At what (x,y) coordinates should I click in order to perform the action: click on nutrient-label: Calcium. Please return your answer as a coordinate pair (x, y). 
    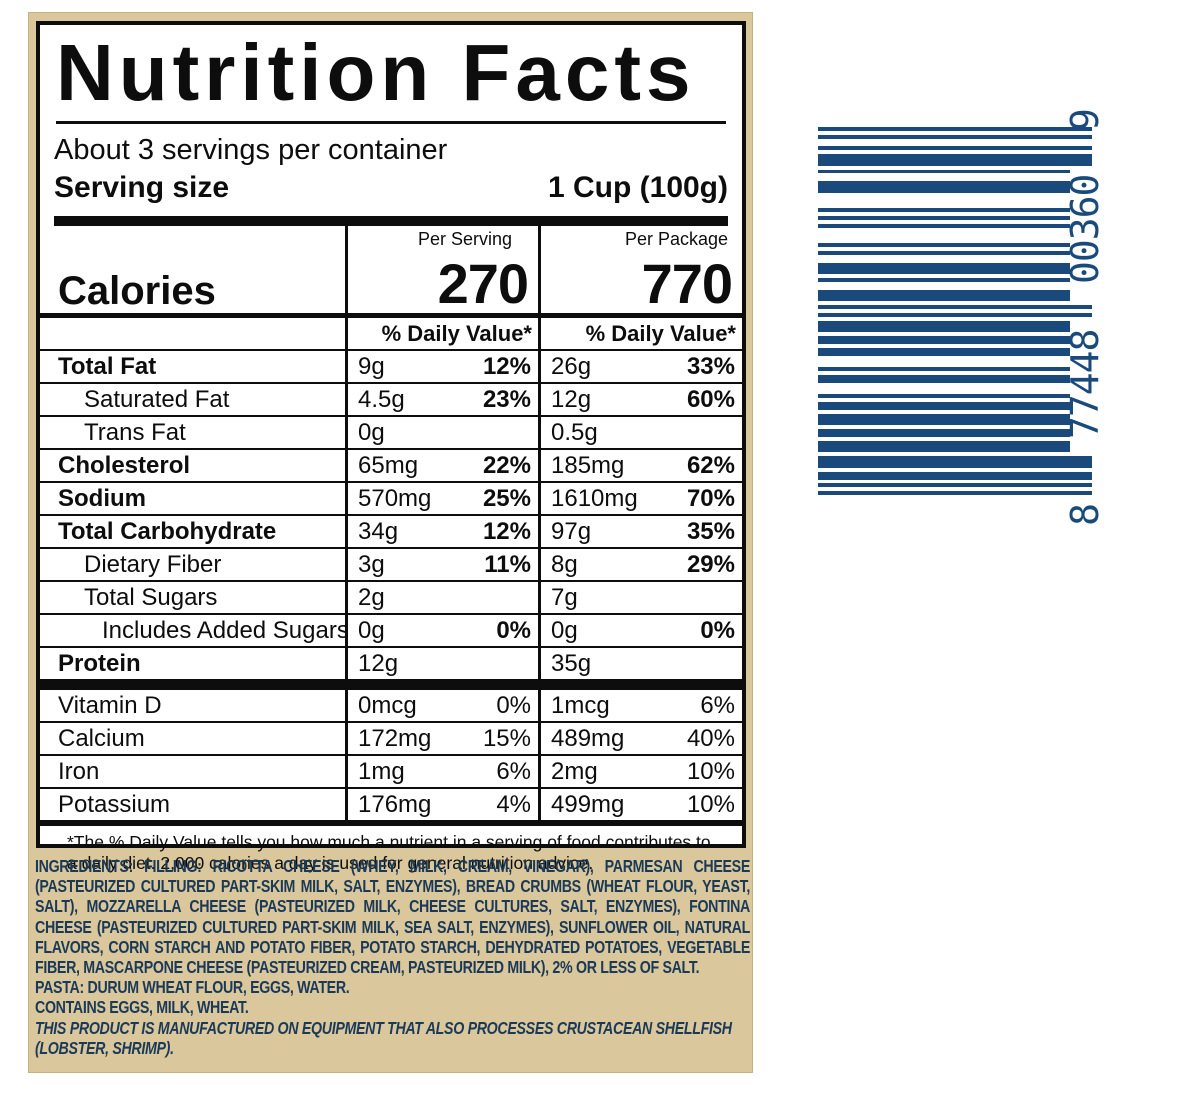
    Looking at the image, I should click on (101, 738).